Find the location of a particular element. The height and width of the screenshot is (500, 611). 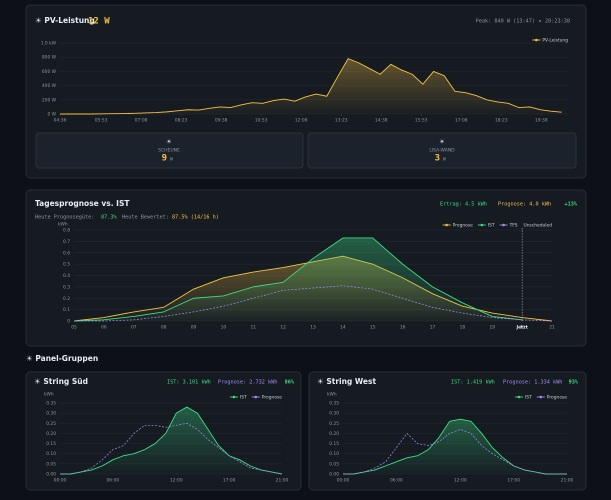

y-tick-label: 400 W is located at coordinates (49, 86).